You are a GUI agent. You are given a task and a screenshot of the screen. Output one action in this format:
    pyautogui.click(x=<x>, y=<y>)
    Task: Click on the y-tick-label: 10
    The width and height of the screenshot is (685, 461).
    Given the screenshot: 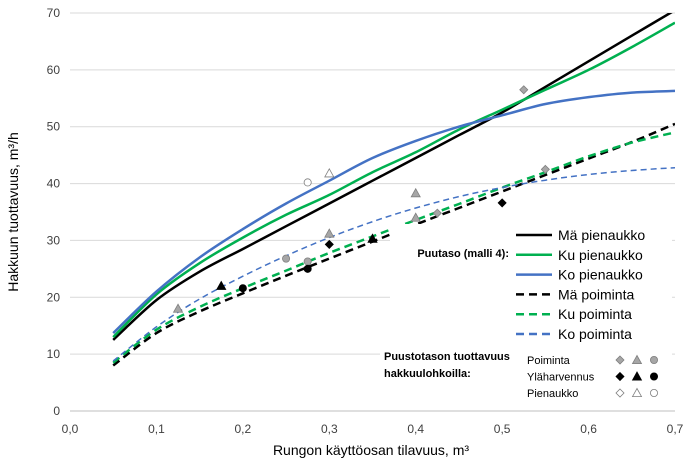 What is the action you would take?
    pyautogui.click(x=54, y=354)
    